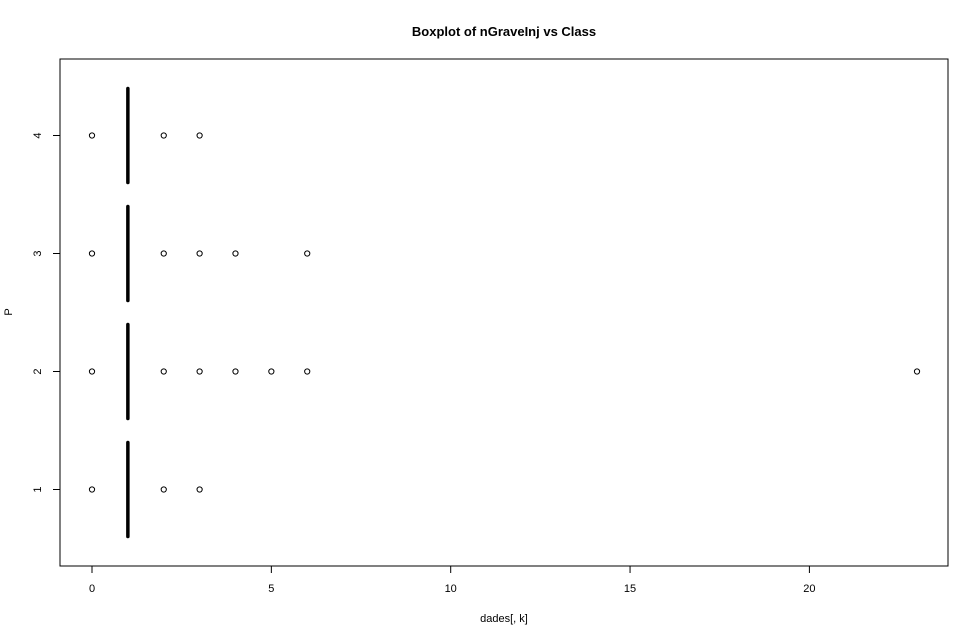  Describe the element at coordinates (38, 135) in the screenshot. I see `y-tick-label: 4` at that location.